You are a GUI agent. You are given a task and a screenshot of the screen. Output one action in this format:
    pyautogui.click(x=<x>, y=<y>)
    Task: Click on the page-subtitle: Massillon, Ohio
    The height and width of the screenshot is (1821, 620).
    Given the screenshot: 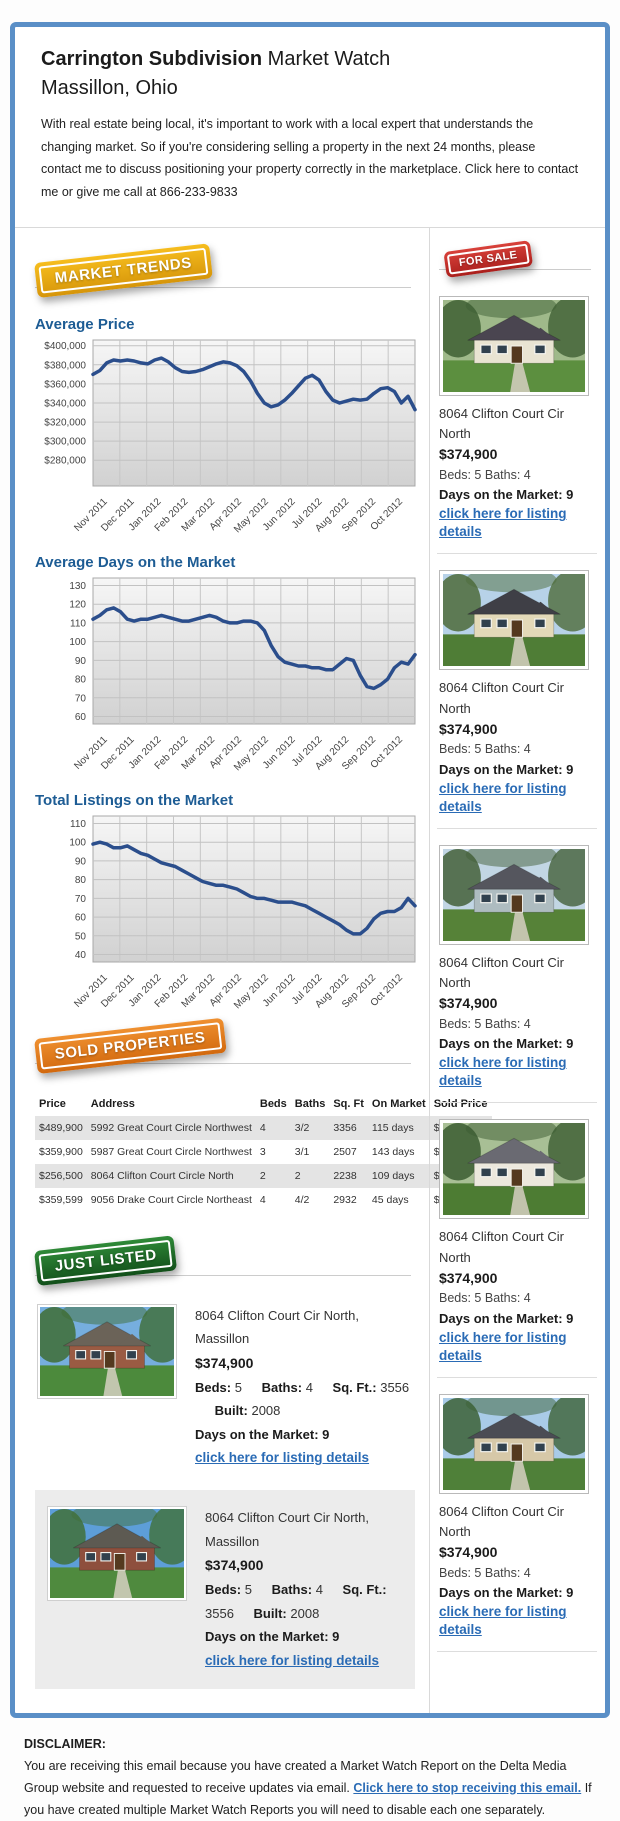 What is the action you would take?
    pyautogui.click(x=109, y=88)
    